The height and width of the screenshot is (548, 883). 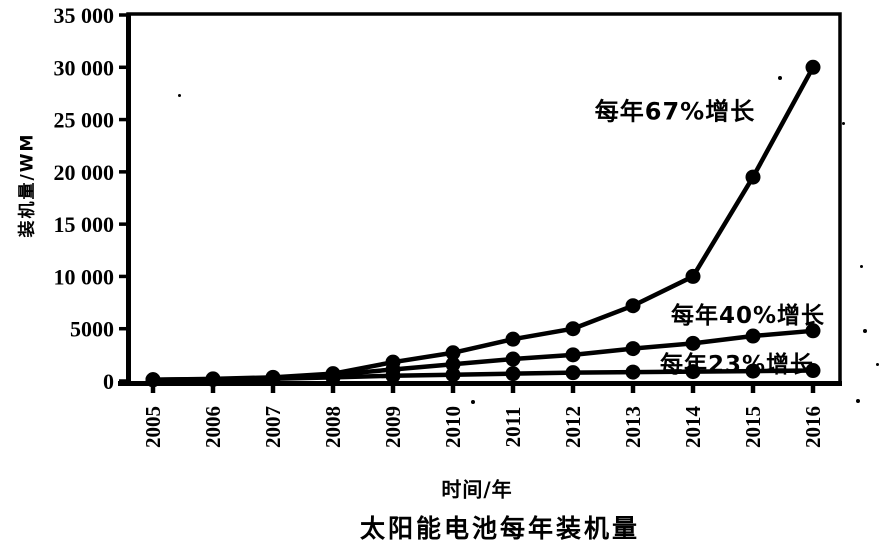 What do you see at coordinates (84, 15) in the screenshot?
I see `y-tick-label: 35 000` at bounding box center [84, 15].